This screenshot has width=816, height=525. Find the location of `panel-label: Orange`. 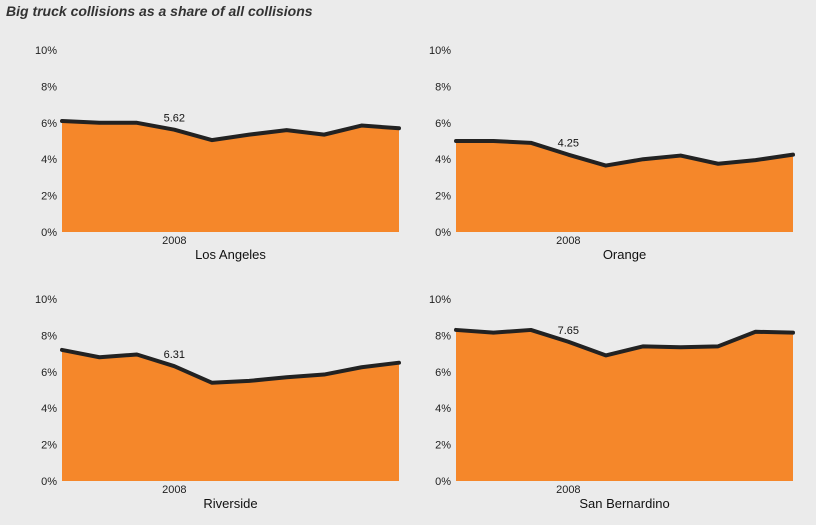

panel-label: Orange is located at coordinates (624, 254).